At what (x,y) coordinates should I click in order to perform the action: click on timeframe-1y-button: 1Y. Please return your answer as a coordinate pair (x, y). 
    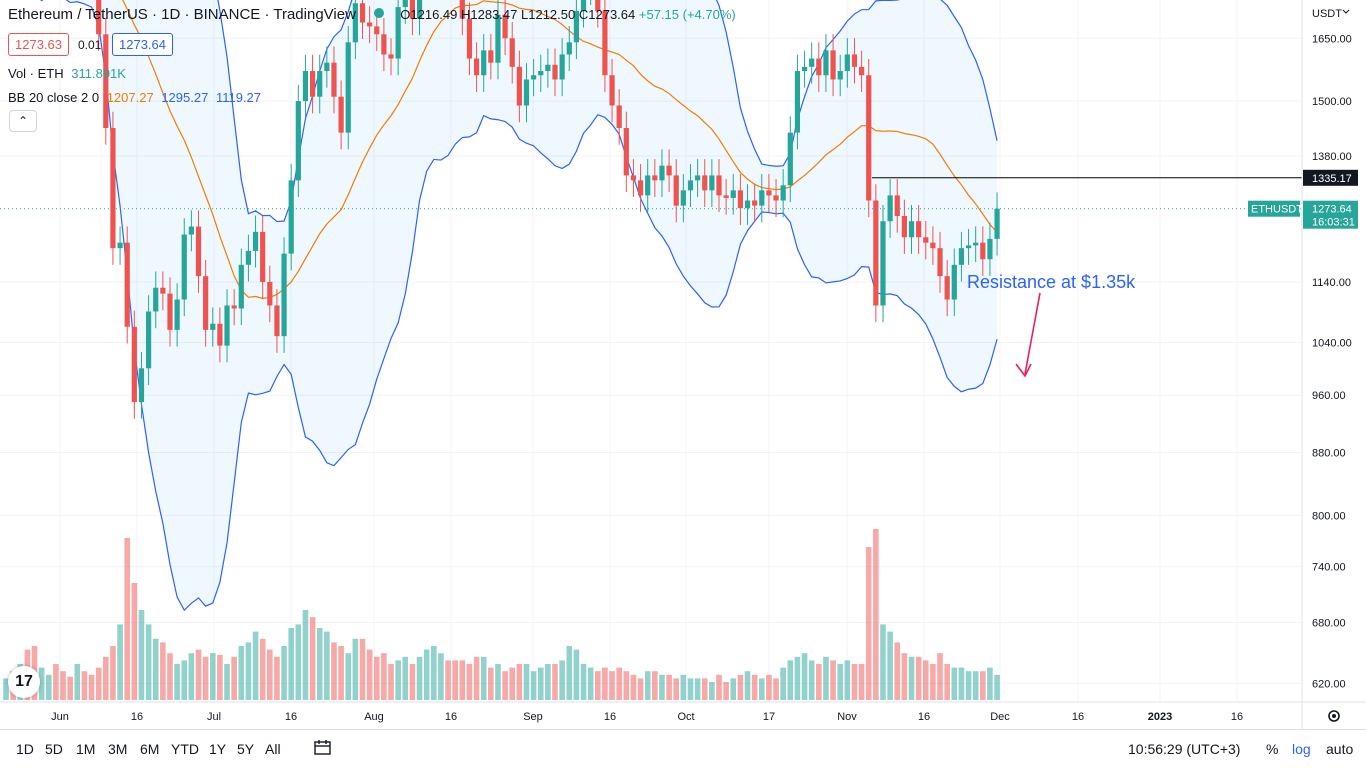
    Looking at the image, I should click on (218, 749).